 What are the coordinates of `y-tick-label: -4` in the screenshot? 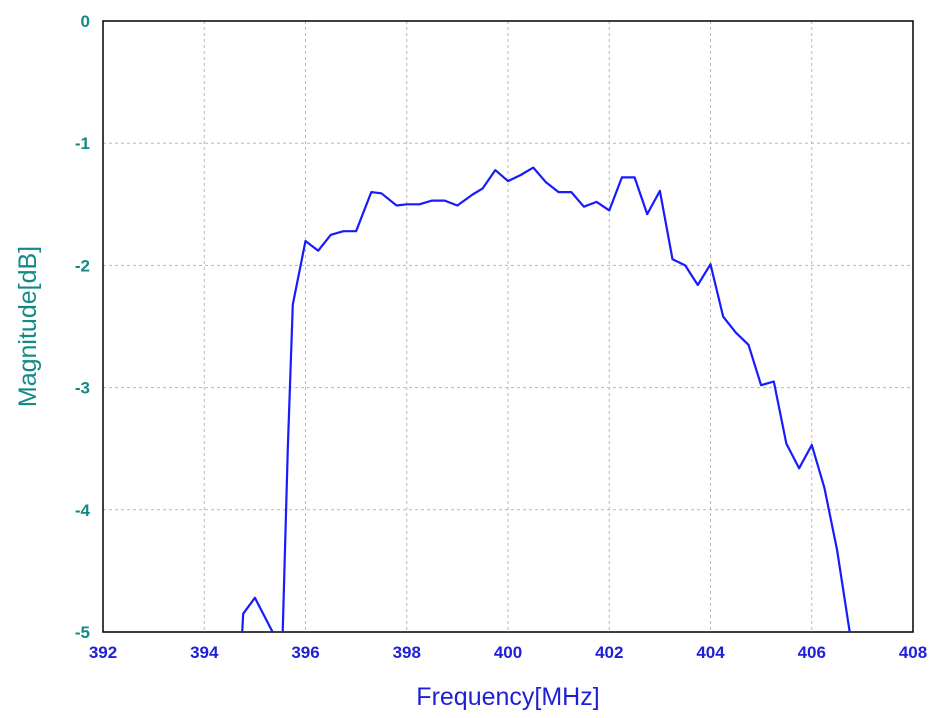 It's located at (83, 510).